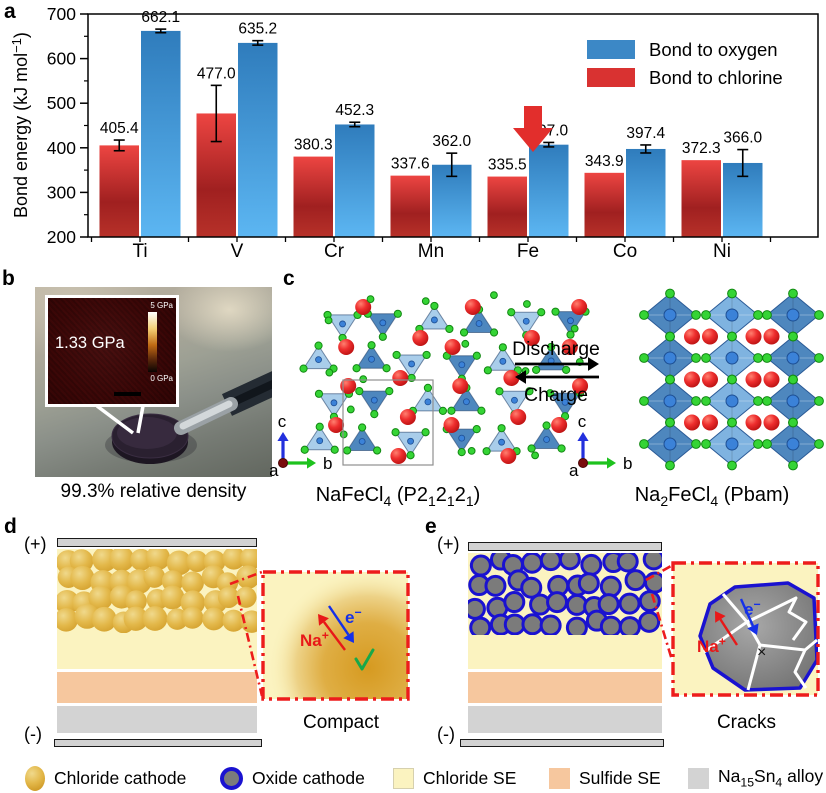  What do you see at coordinates (507, 165) in the screenshot?
I see `value-label-Fe-chlorine: 335.5` at bounding box center [507, 165].